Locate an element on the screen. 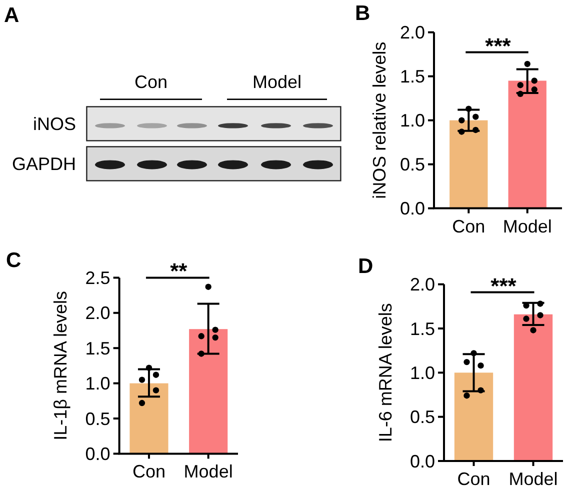 The image size is (567, 490). chart-title: C is located at coordinates (14, 260).